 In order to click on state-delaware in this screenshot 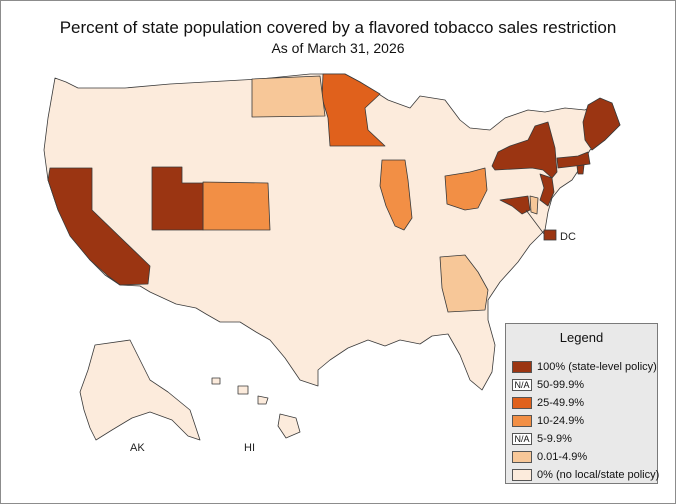, I will do `click(534, 205)`.